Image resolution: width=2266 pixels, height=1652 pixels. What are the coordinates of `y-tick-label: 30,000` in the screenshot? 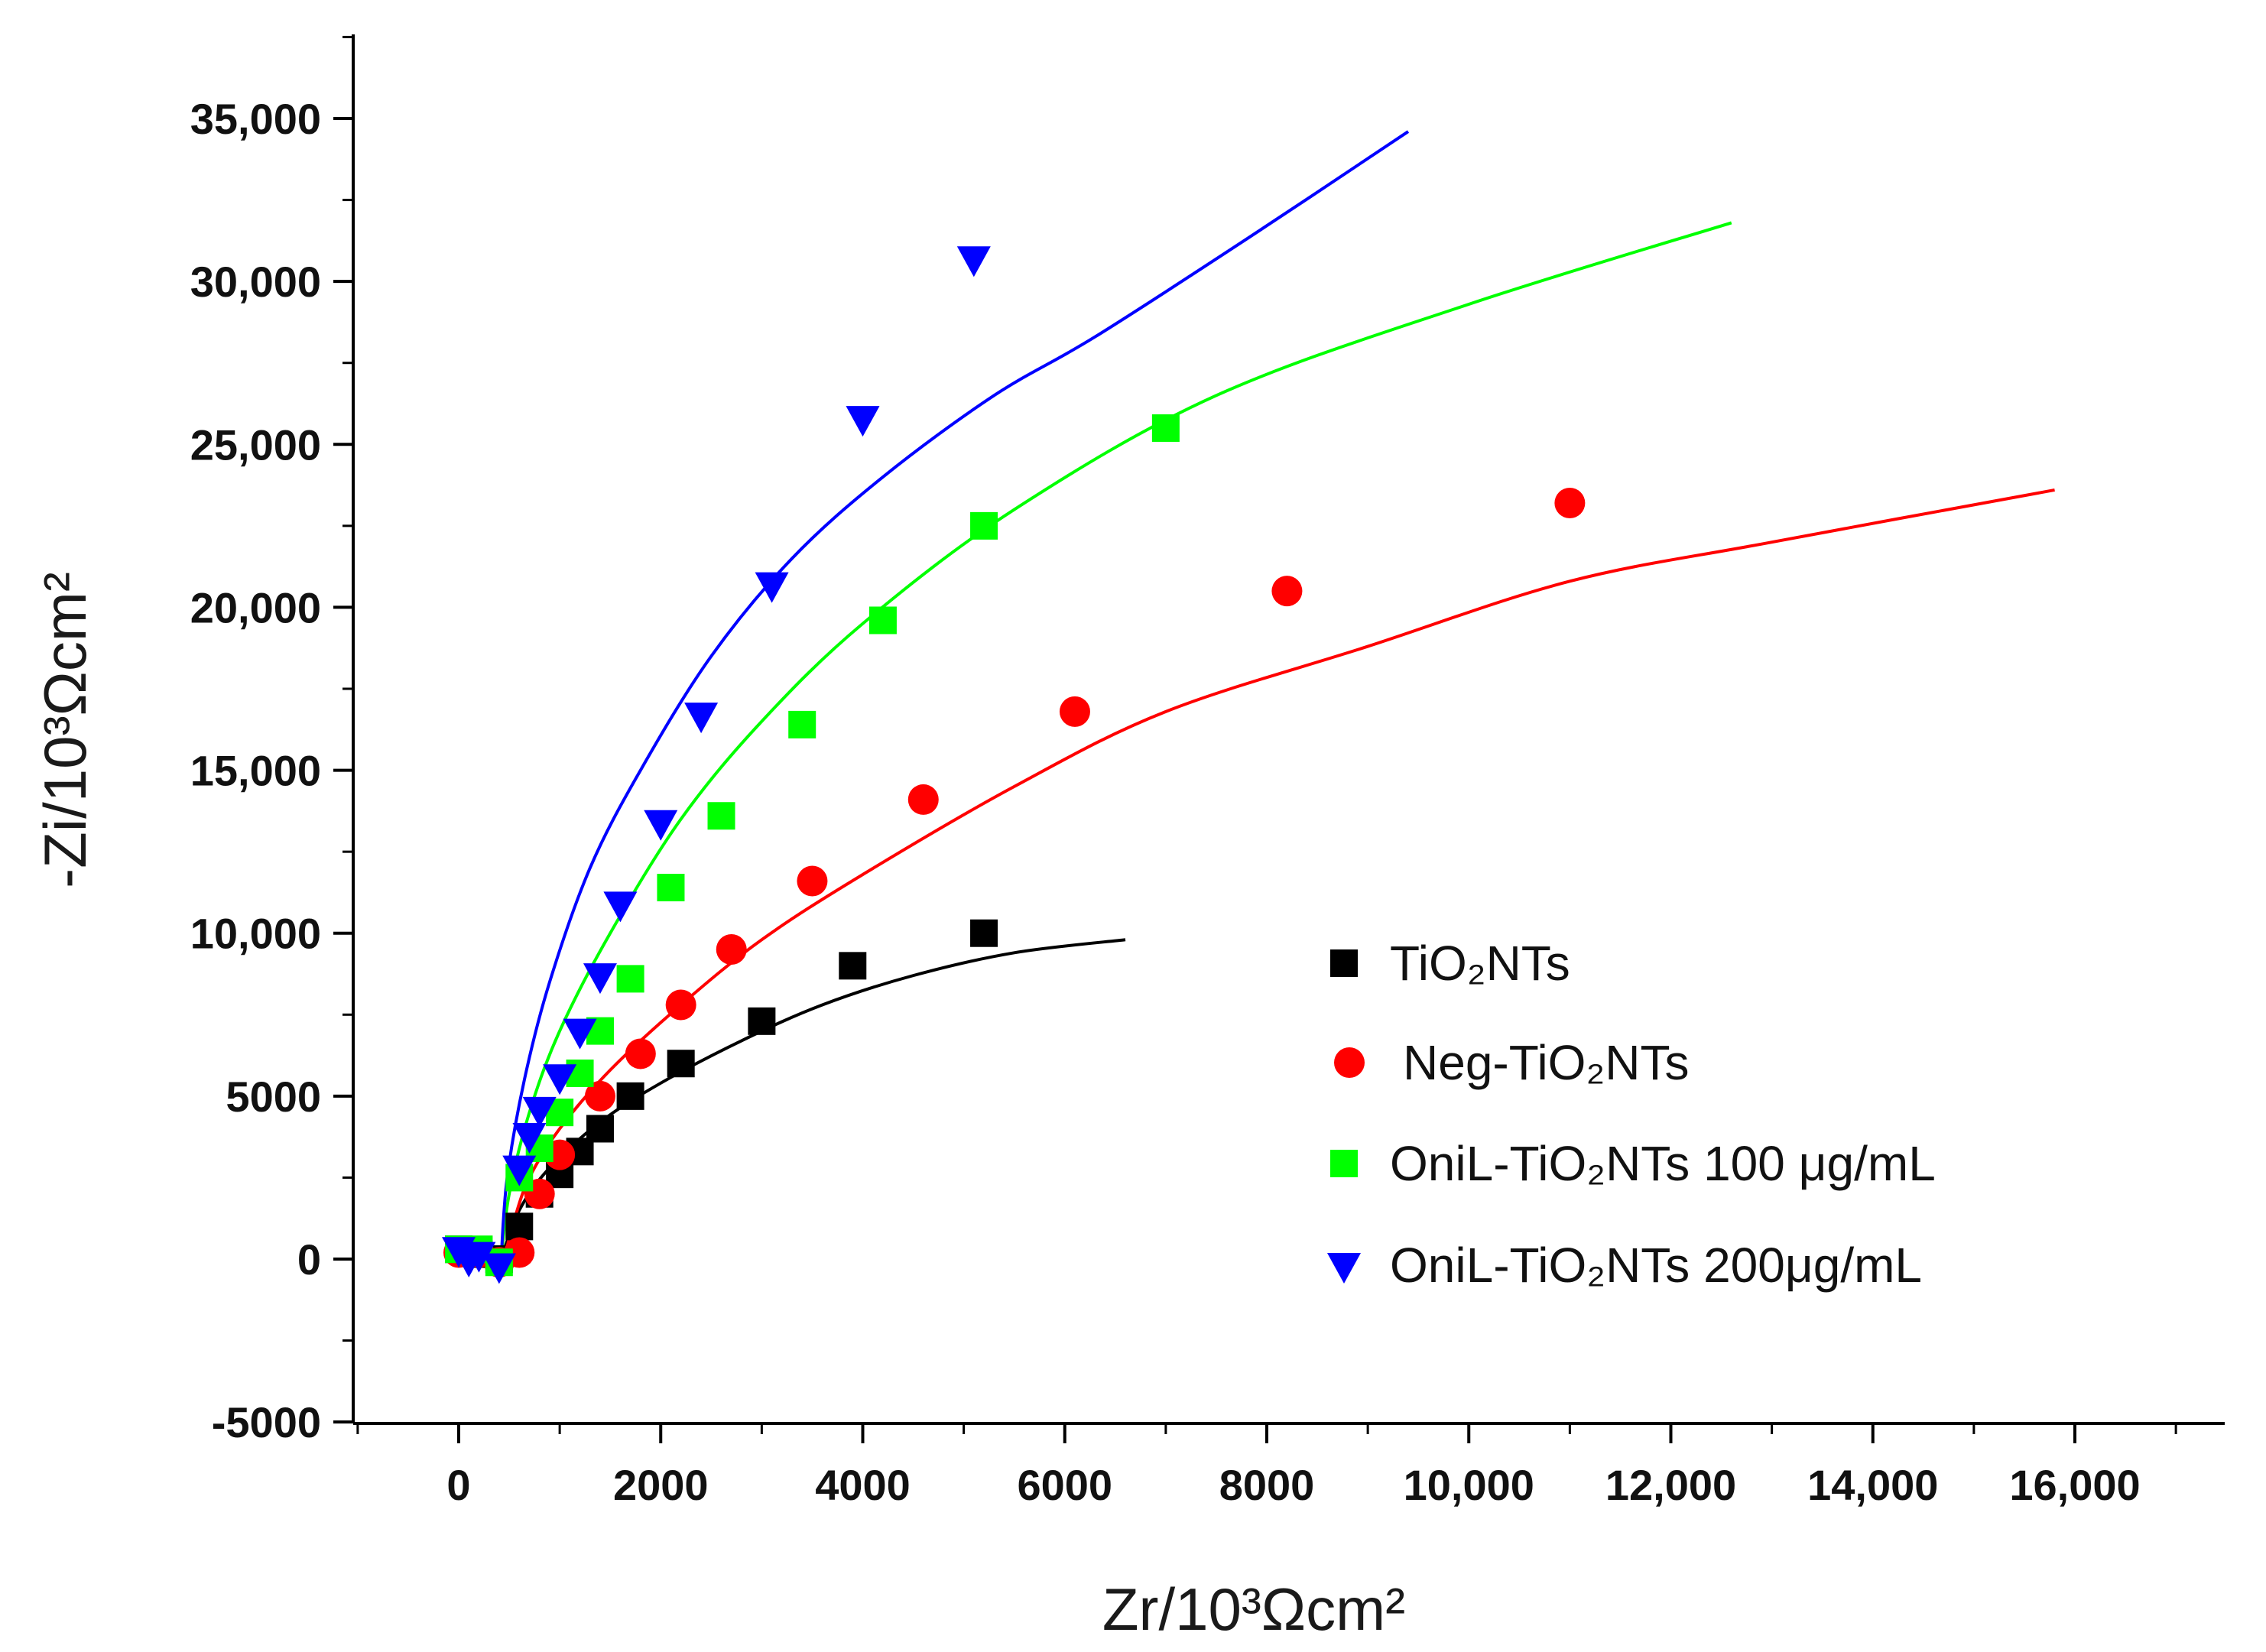 It's located at (256, 282).